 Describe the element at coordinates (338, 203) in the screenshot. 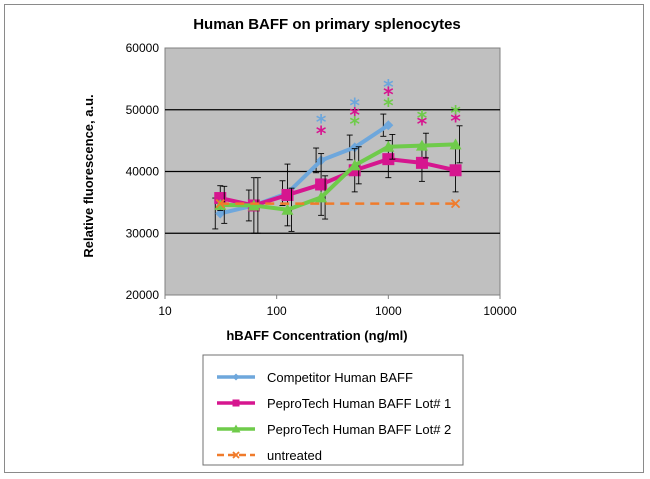

I see `series-untreated` at that location.